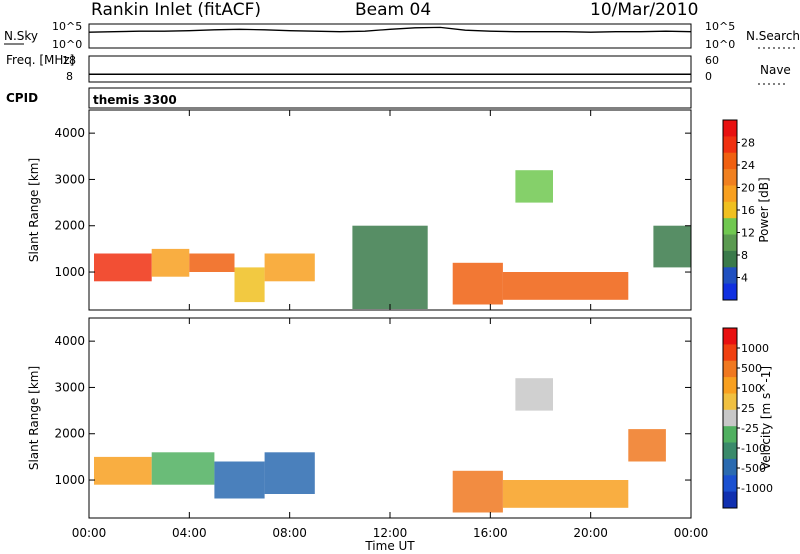 The height and width of the screenshot is (554, 800). I want to click on cpid-label: CPID, so click(22, 98).